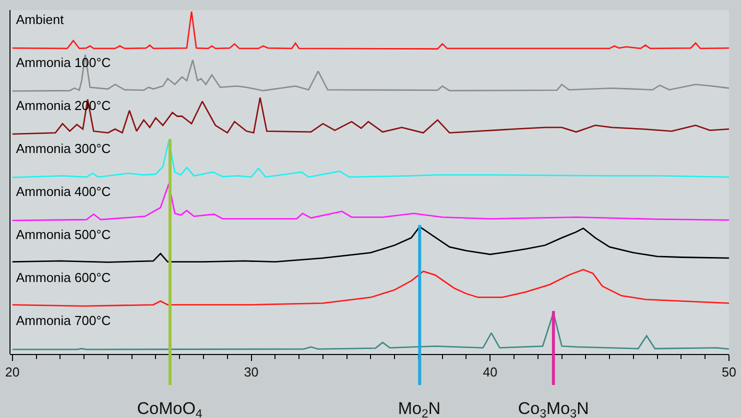 This screenshot has width=741, height=418. What do you see at coordinates (40, 19) in the screenshot?
I see `chart-title: Ambient` at bounding box center [40, 19].